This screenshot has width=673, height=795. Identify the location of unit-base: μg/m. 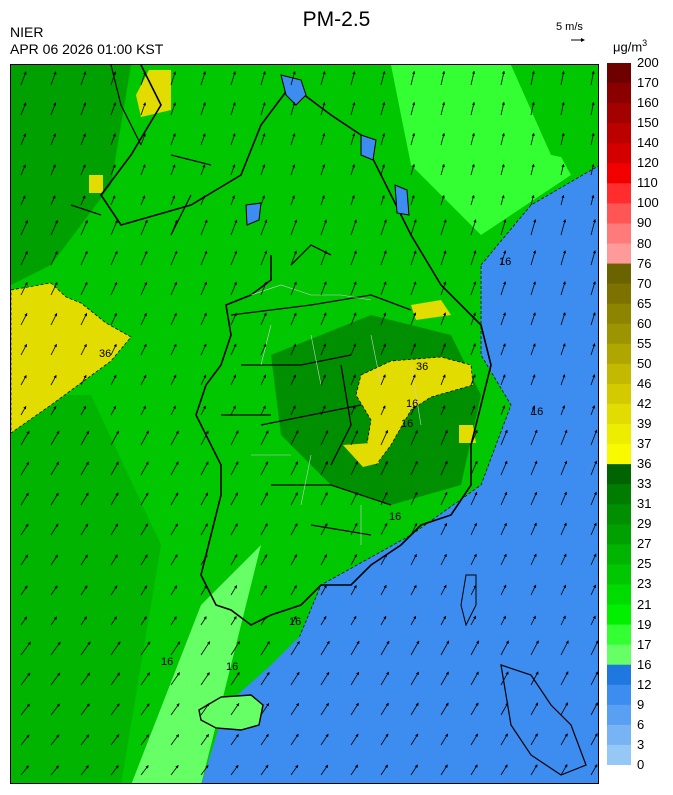
(628, 47).